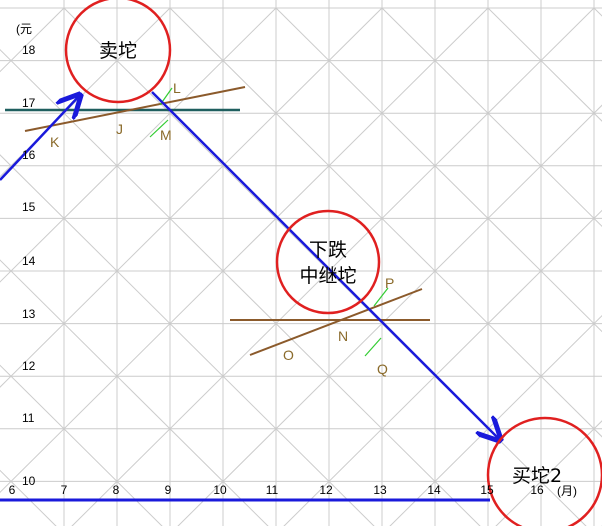 The image size is (602, 526). I want to click on y-tick-label: 18, so click(29, 50).